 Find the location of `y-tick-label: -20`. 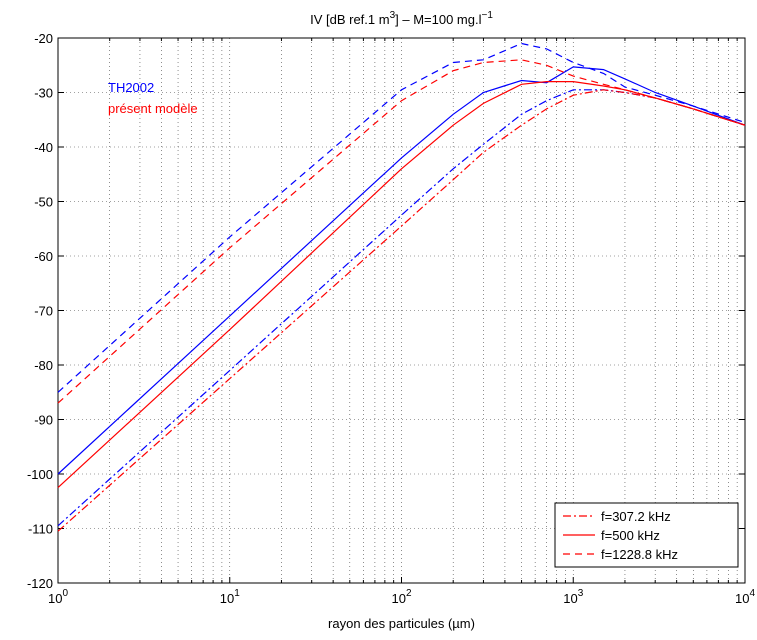

y-tick-label: -20 is located at coordinates (43, 38).